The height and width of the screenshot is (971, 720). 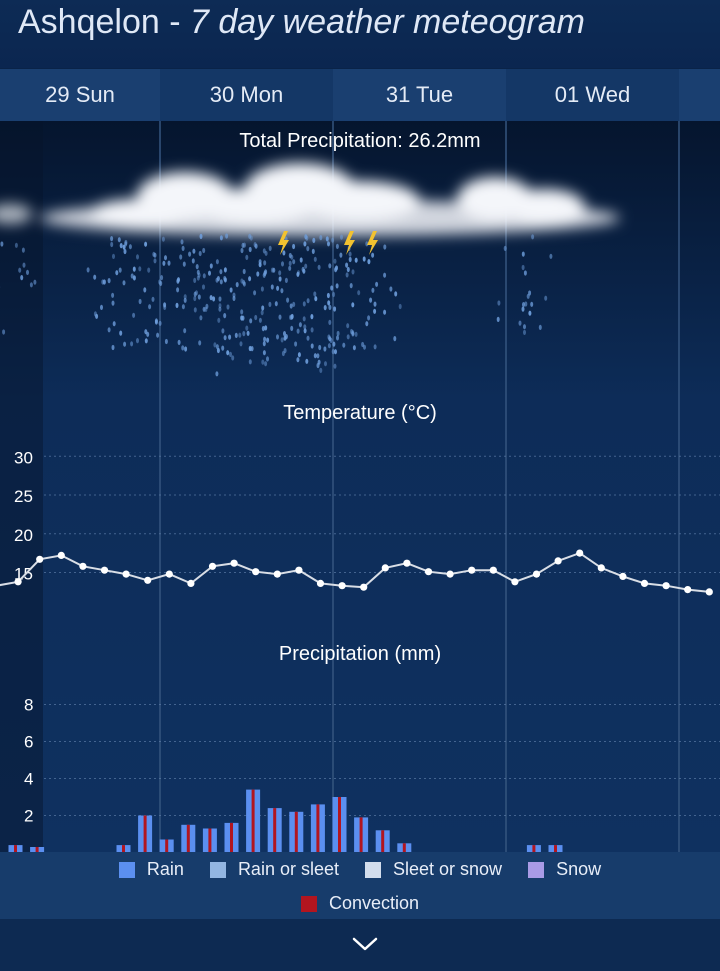 I want to click on legend-swatch, so click(x=373, y=869).